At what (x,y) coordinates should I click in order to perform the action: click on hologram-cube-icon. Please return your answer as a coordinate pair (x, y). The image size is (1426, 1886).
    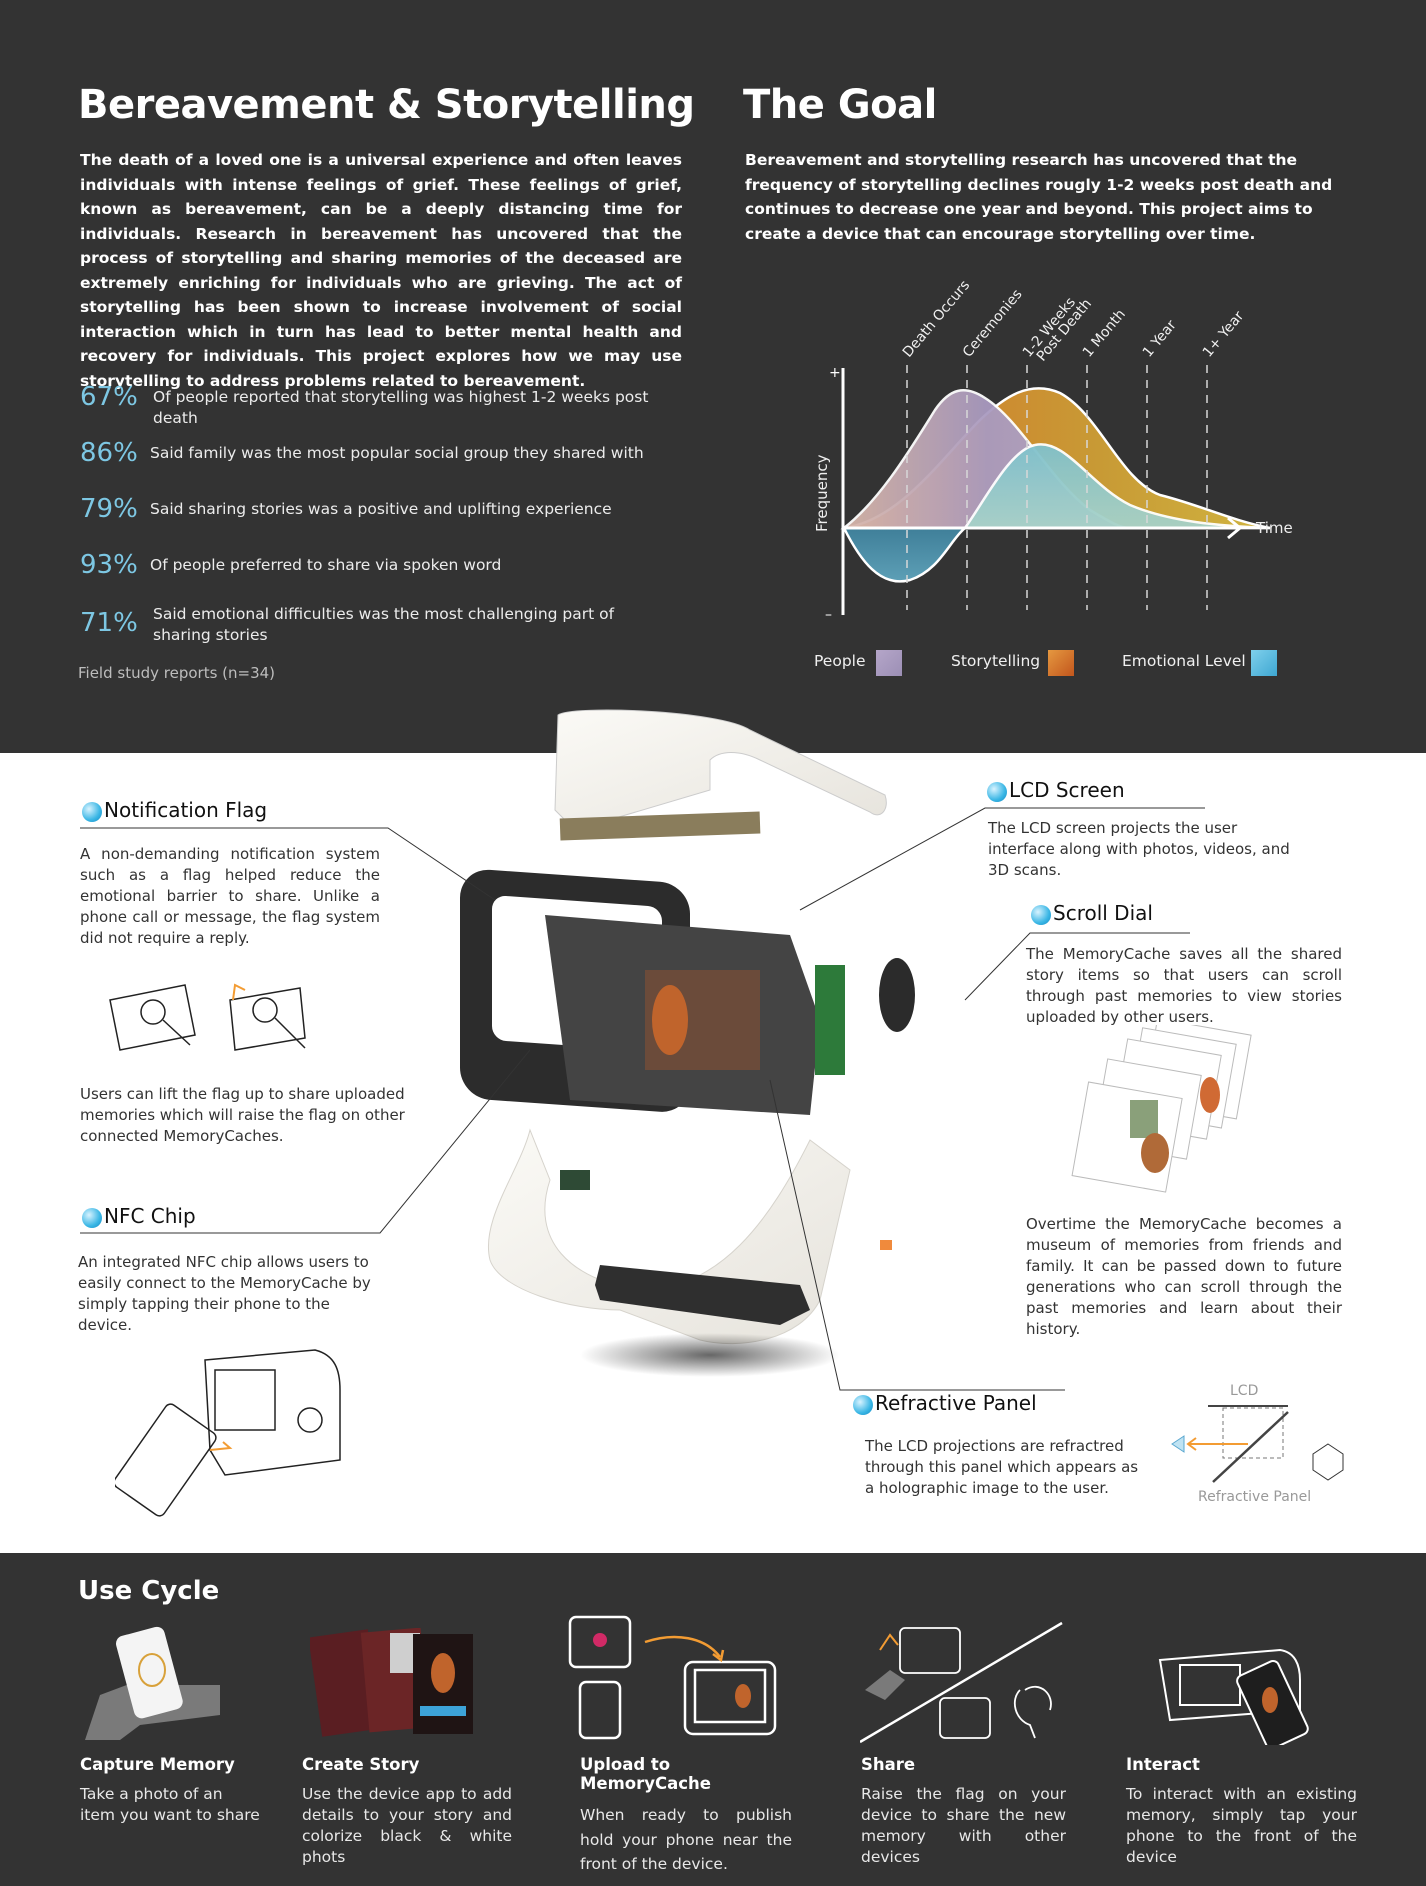
    Looking at the image, I should click on (1328, 1462).